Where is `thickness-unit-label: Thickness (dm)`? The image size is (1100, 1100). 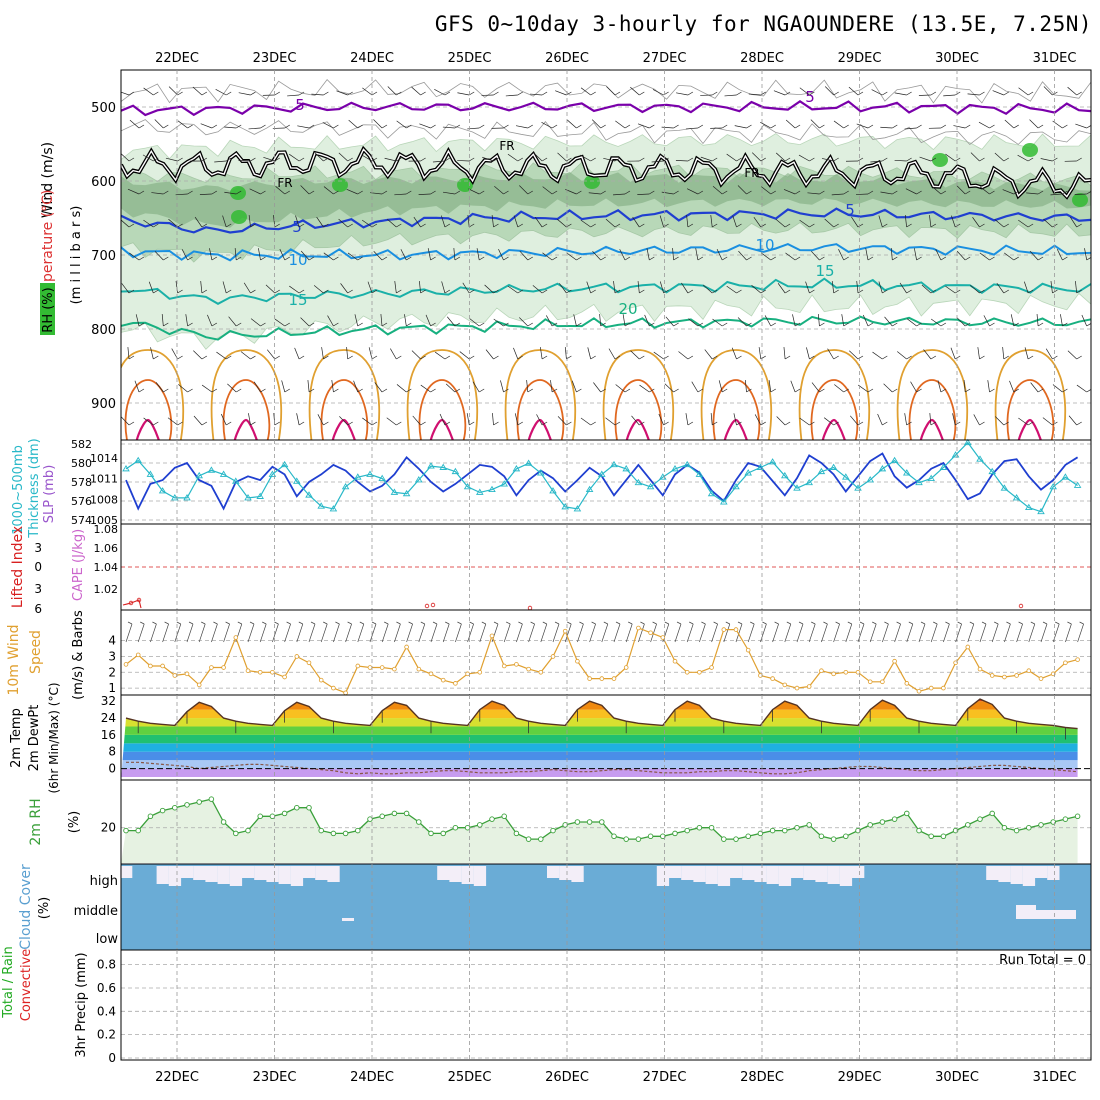 thickness-unit-label: Thickness (dm) is located at coordinates (34, 488).